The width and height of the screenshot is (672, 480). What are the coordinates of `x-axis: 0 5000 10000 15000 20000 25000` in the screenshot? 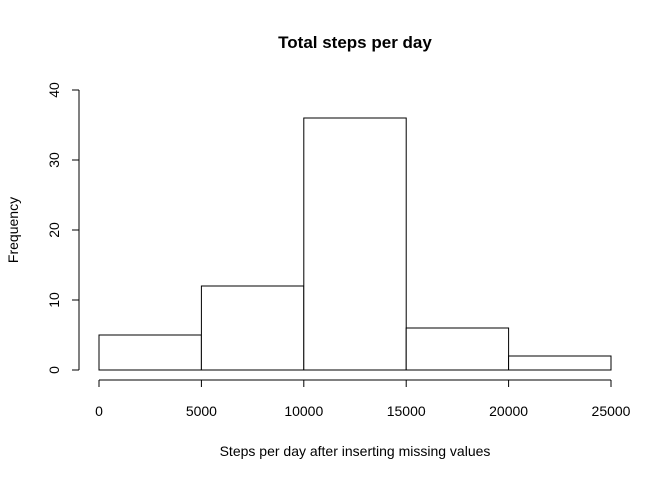 It's located at (363, 399).